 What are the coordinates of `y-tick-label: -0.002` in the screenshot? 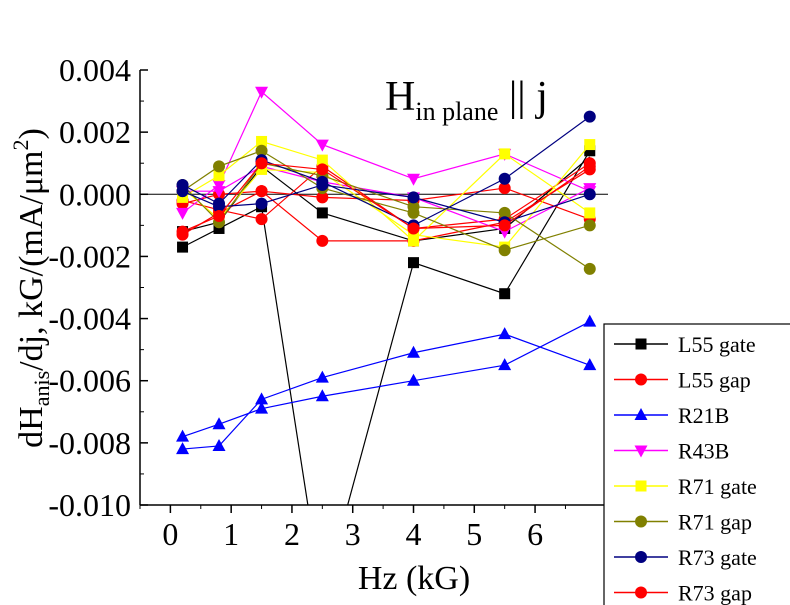 It's located at (89, 256).